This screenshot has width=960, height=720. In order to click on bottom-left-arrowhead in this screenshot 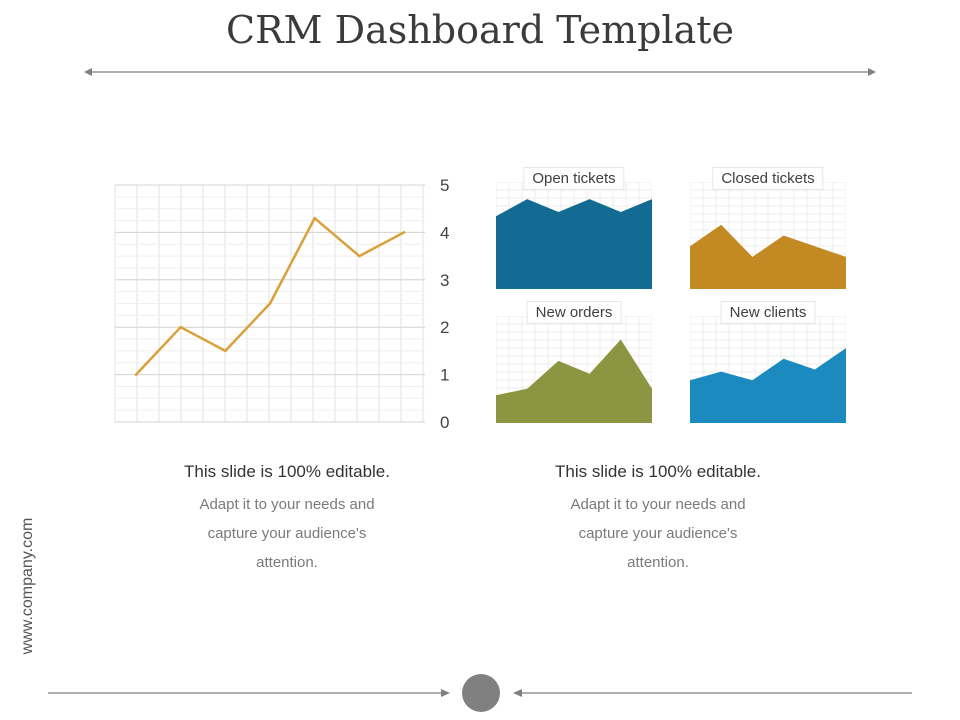, I will do `click(445, 693)`.